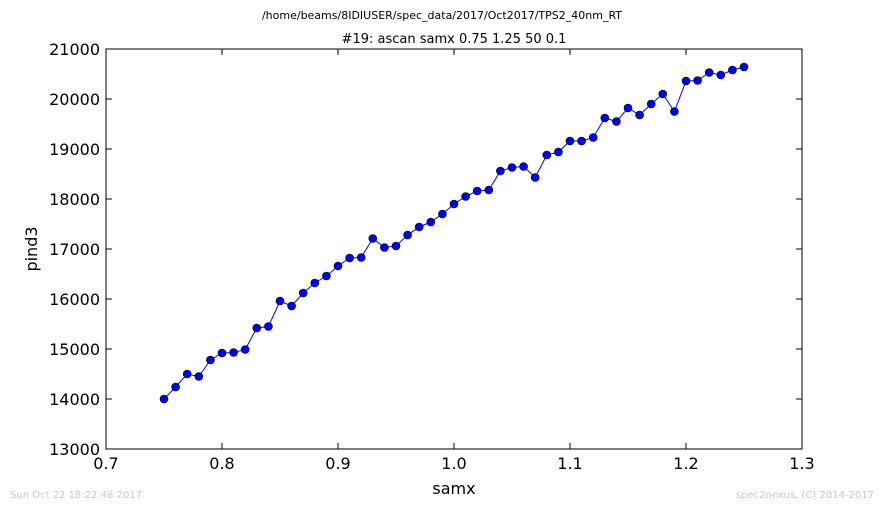  Describe the element at coordinates (801, 463) in the screenshot. I see `x-tick-label: 1.3` at that location.